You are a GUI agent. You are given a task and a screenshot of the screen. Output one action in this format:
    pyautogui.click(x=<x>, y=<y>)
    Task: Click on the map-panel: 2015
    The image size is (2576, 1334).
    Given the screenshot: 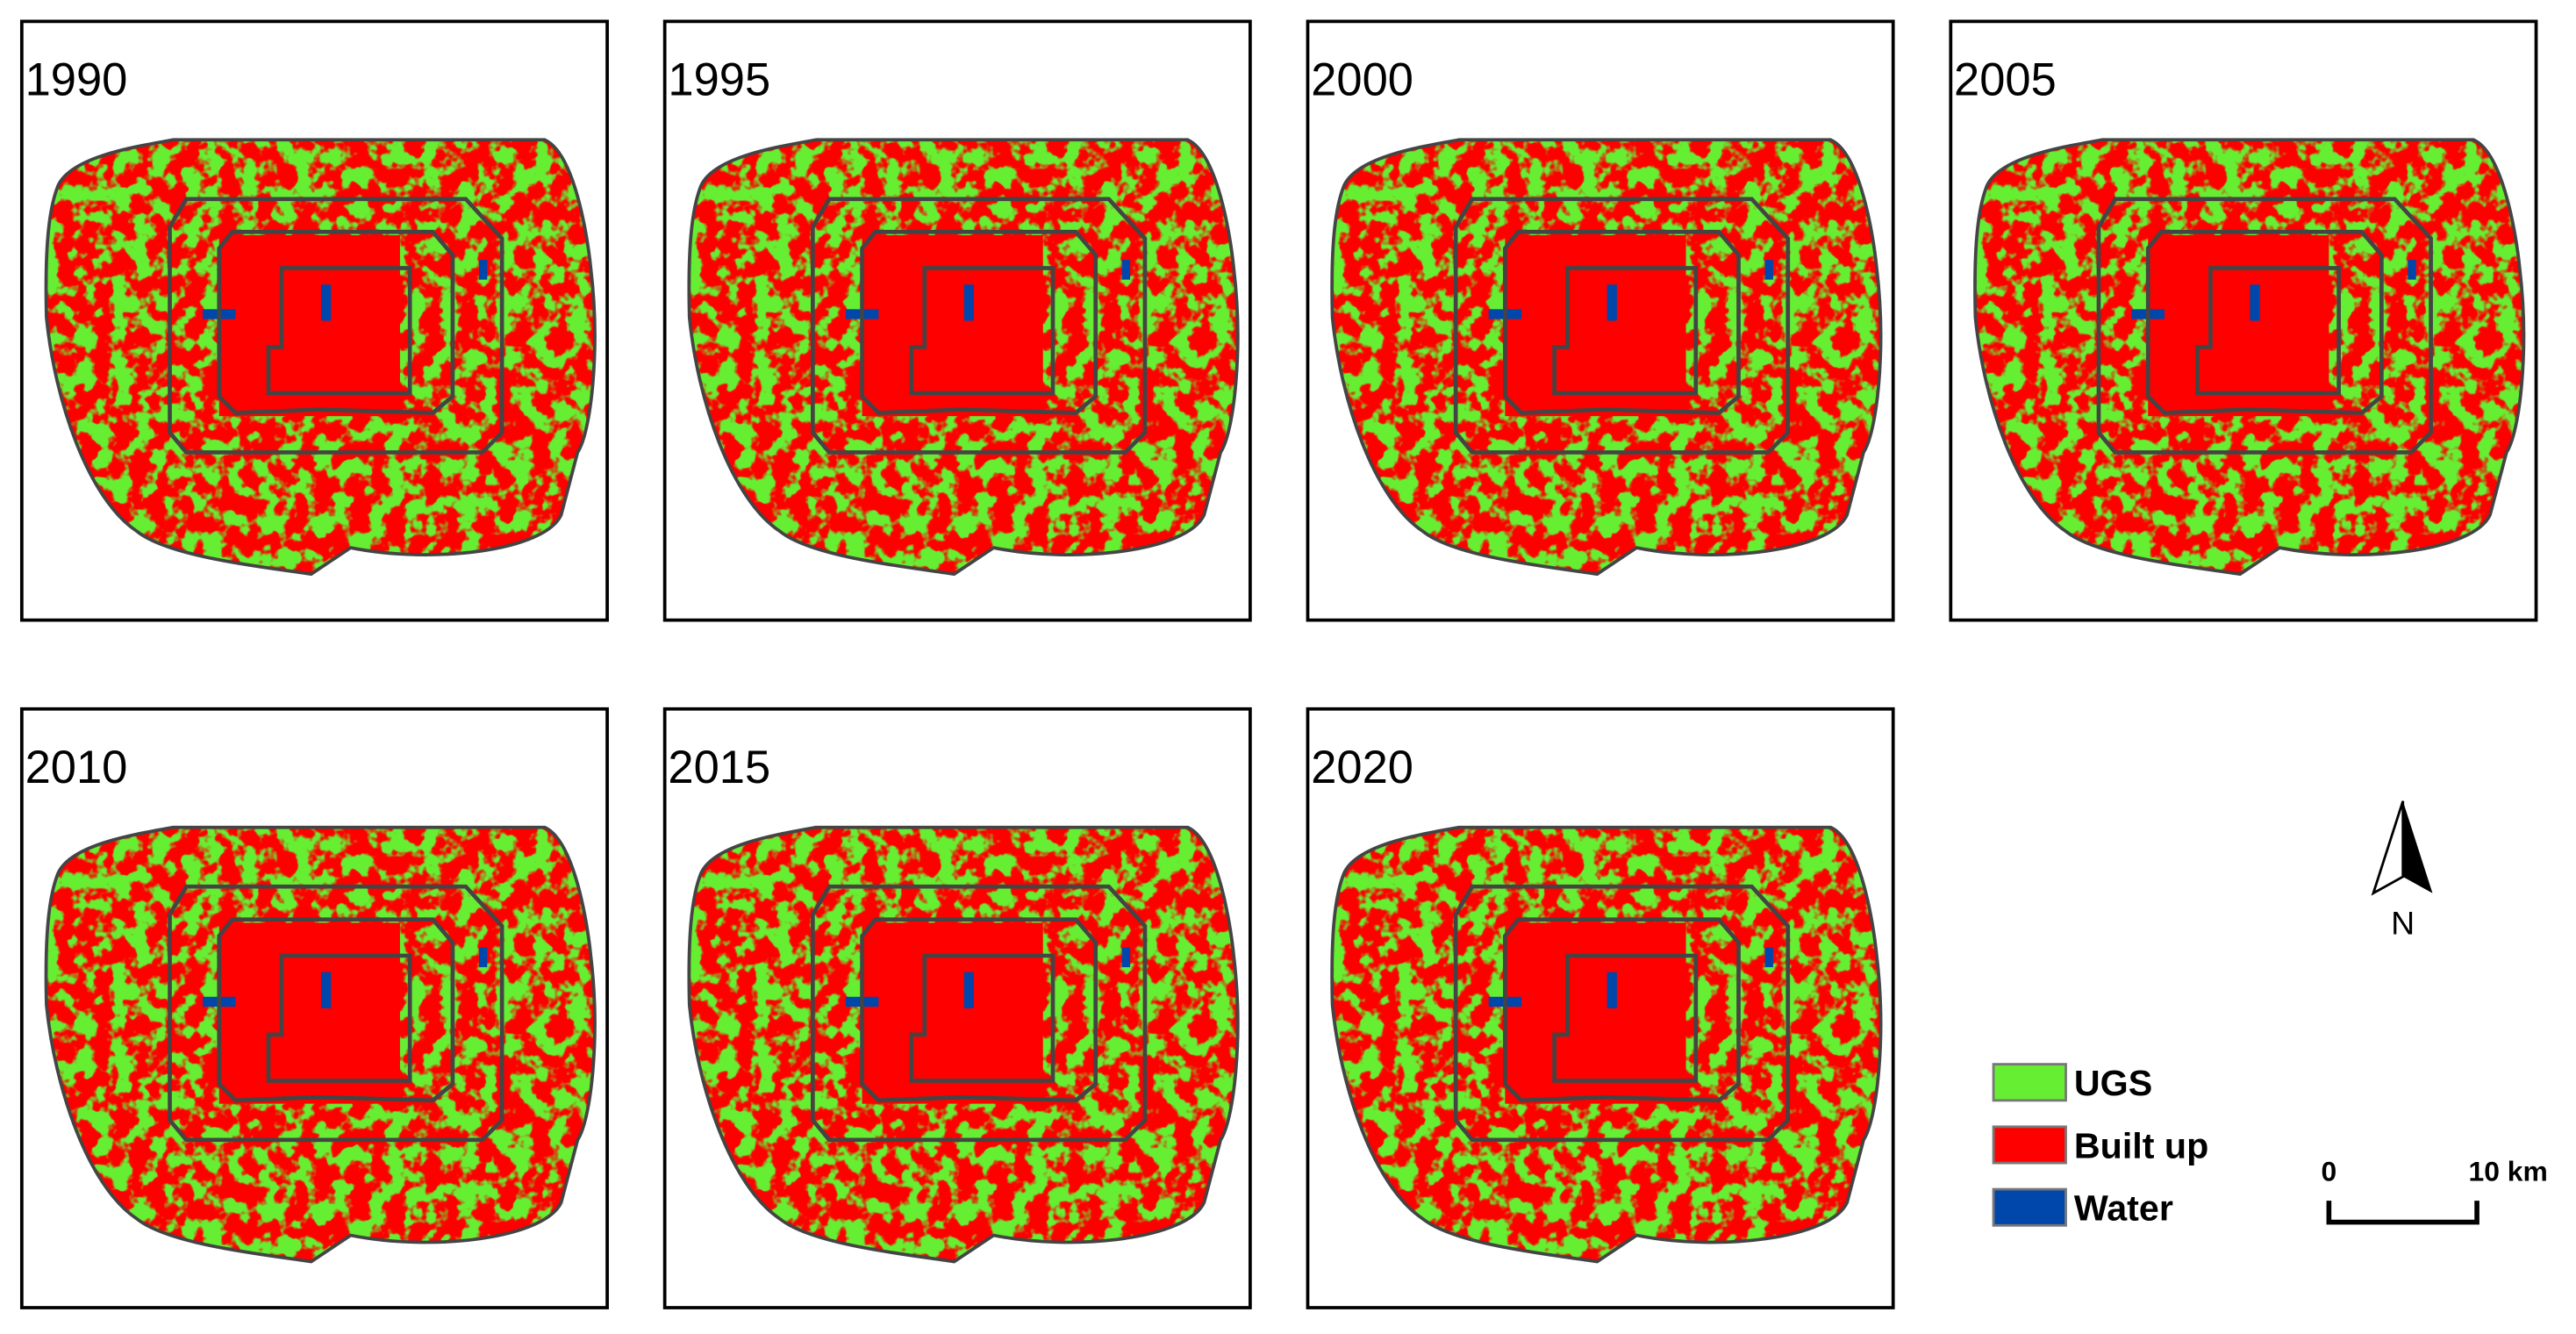 What is the action you would take?
    pyautogui.click(x=957, y=1008)
    